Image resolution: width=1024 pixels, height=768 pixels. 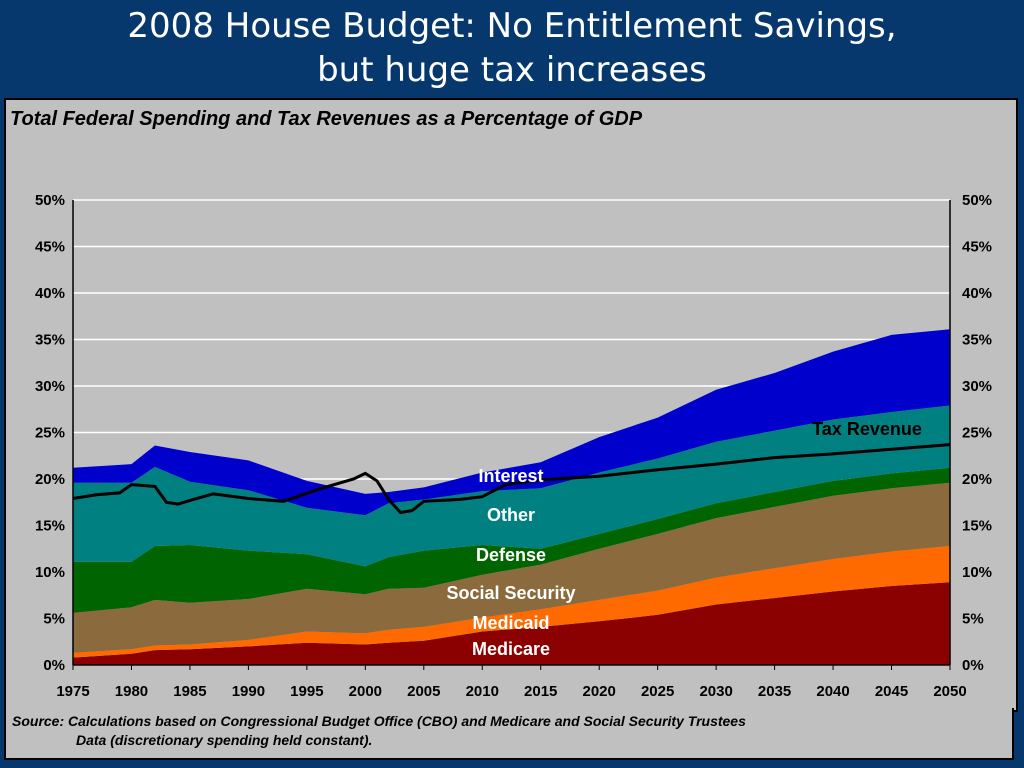 What do you see at coordinates (973, 665) in the screenshot?
I see `y-tick-right-0: 0%` at bounding box center [973, 665].